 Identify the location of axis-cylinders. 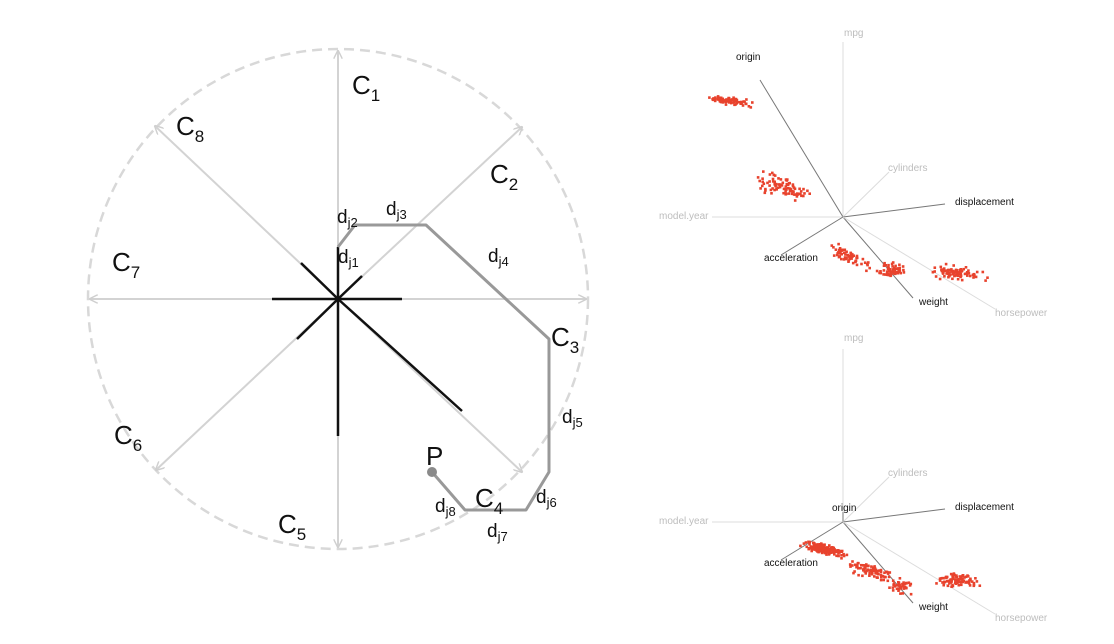
(866, 194).